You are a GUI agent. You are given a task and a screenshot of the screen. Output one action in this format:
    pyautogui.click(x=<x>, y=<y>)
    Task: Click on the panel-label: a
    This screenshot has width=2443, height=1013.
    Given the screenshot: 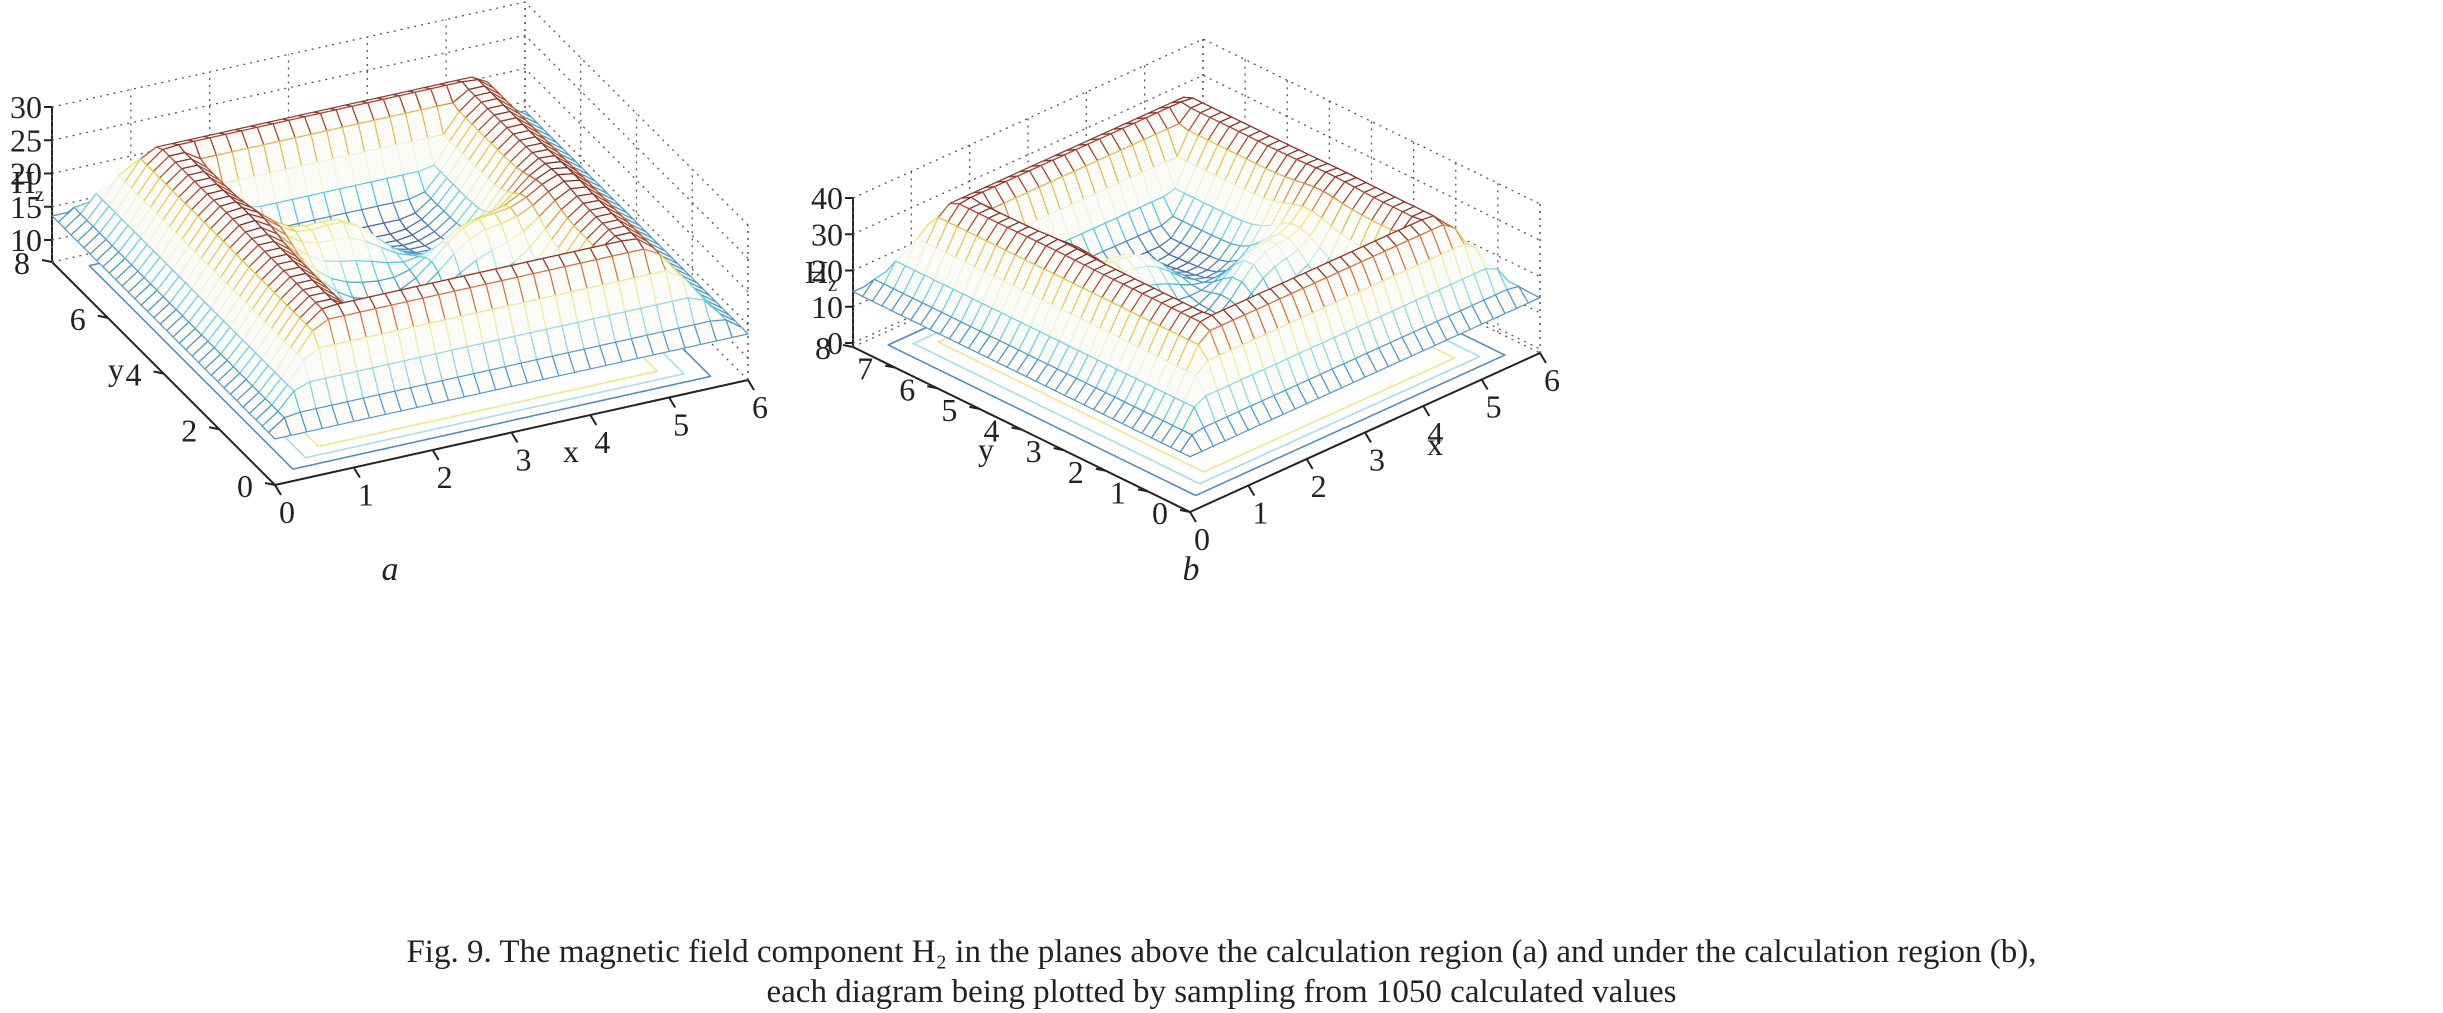 What is the action you would take?
    pyautogui.click(x=390, y=569)
    